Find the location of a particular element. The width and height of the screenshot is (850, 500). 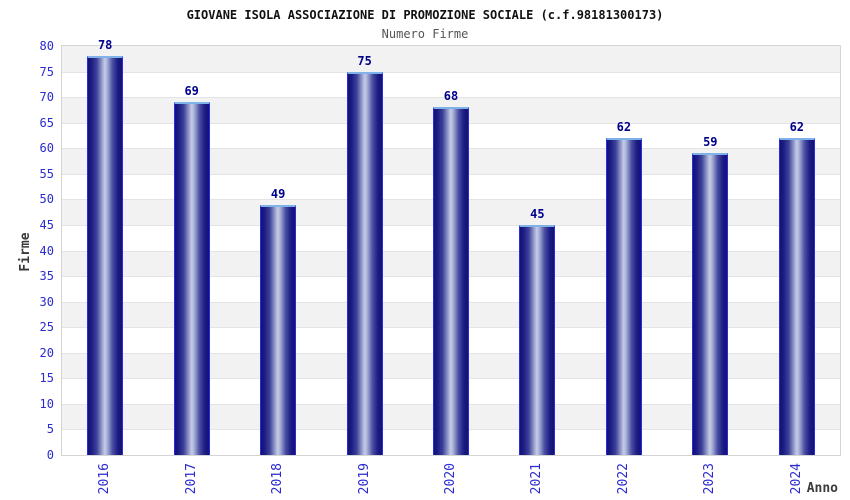

y-axis-tick-label: 55 is located at coordinates (46, 173).